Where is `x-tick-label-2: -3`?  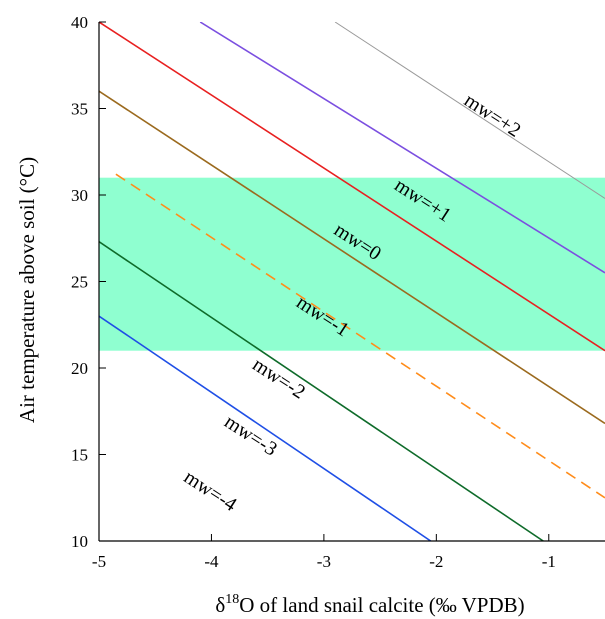
x-tick-label-2: -3 is located at coordinates (324, 561).